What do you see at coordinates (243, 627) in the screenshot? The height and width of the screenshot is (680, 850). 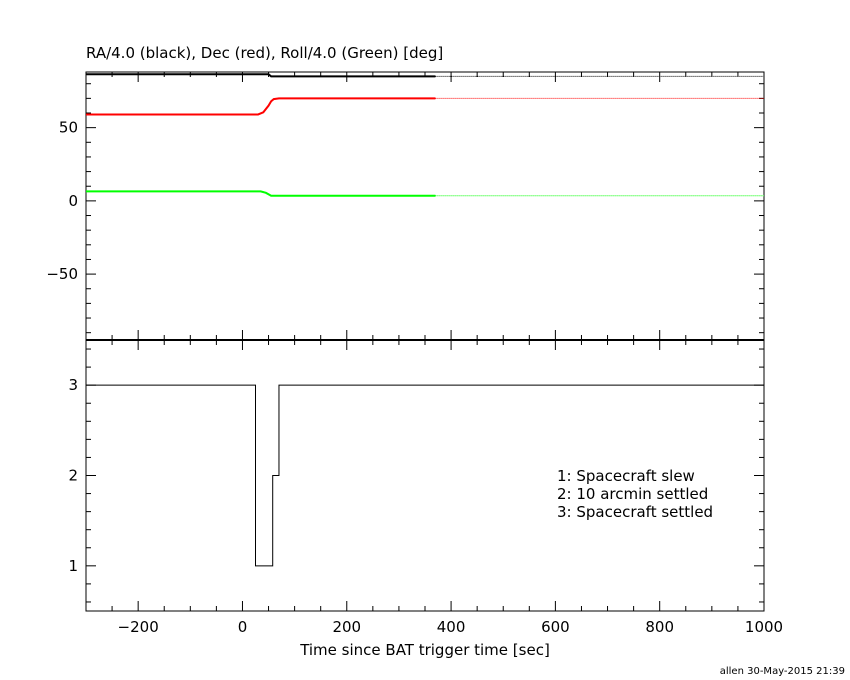 I see `x-tick-label: 0` at bounding box center [243, 627].